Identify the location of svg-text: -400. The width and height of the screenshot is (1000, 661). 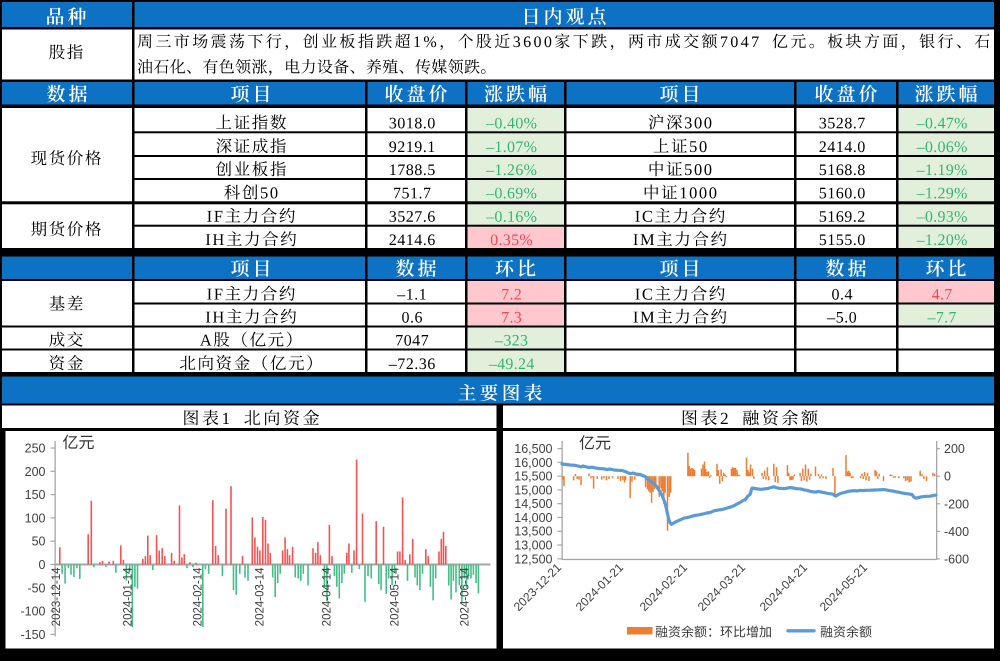
(956, 532).